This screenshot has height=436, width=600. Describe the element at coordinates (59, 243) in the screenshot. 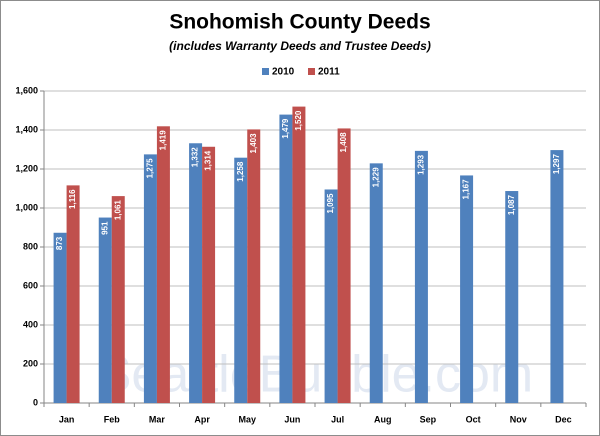

I see `value-label: 873` at that location.